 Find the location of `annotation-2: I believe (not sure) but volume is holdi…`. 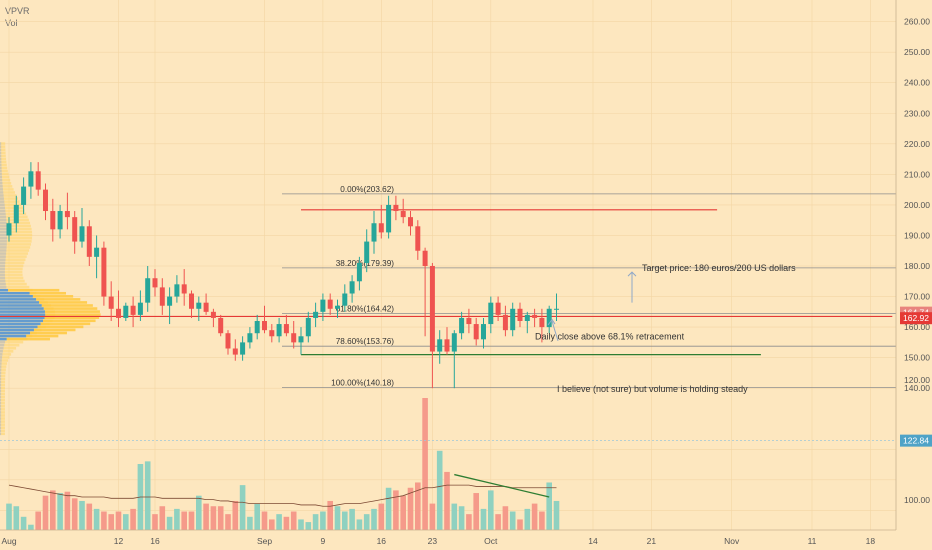

annotation-2: I believe (not sure) but volume is holdi… is located at coordinates (652, 389).